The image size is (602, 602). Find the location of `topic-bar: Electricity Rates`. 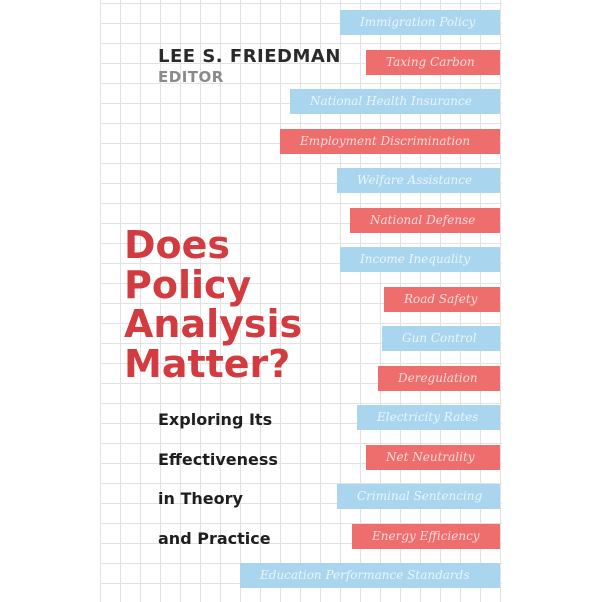

topic-bar: Electricity Rates is located at coordinates (428, 417).